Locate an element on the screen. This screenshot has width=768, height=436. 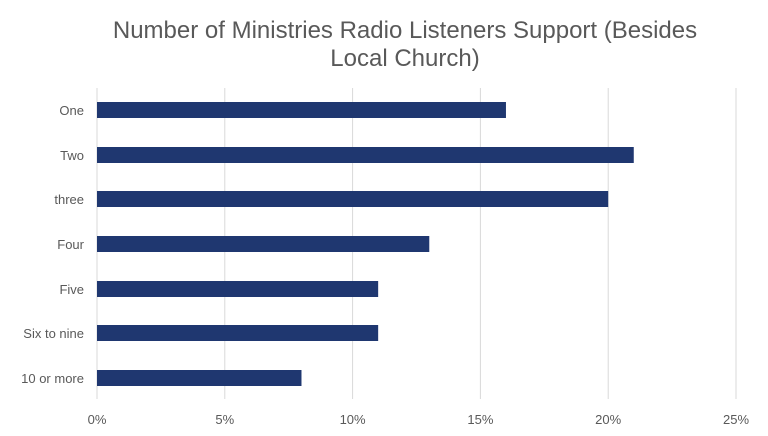
bar-three is located at coordinates (353, 199).